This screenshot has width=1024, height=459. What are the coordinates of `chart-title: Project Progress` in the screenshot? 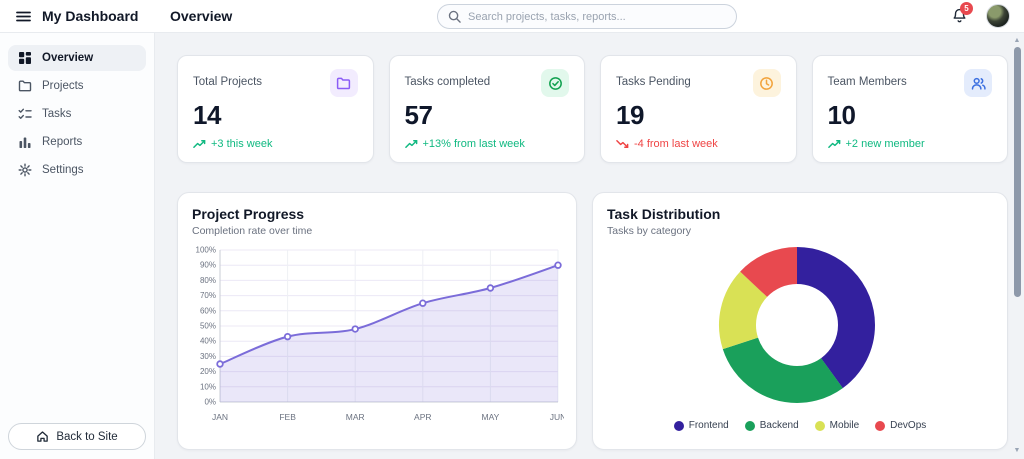 It's located at (248, 214).